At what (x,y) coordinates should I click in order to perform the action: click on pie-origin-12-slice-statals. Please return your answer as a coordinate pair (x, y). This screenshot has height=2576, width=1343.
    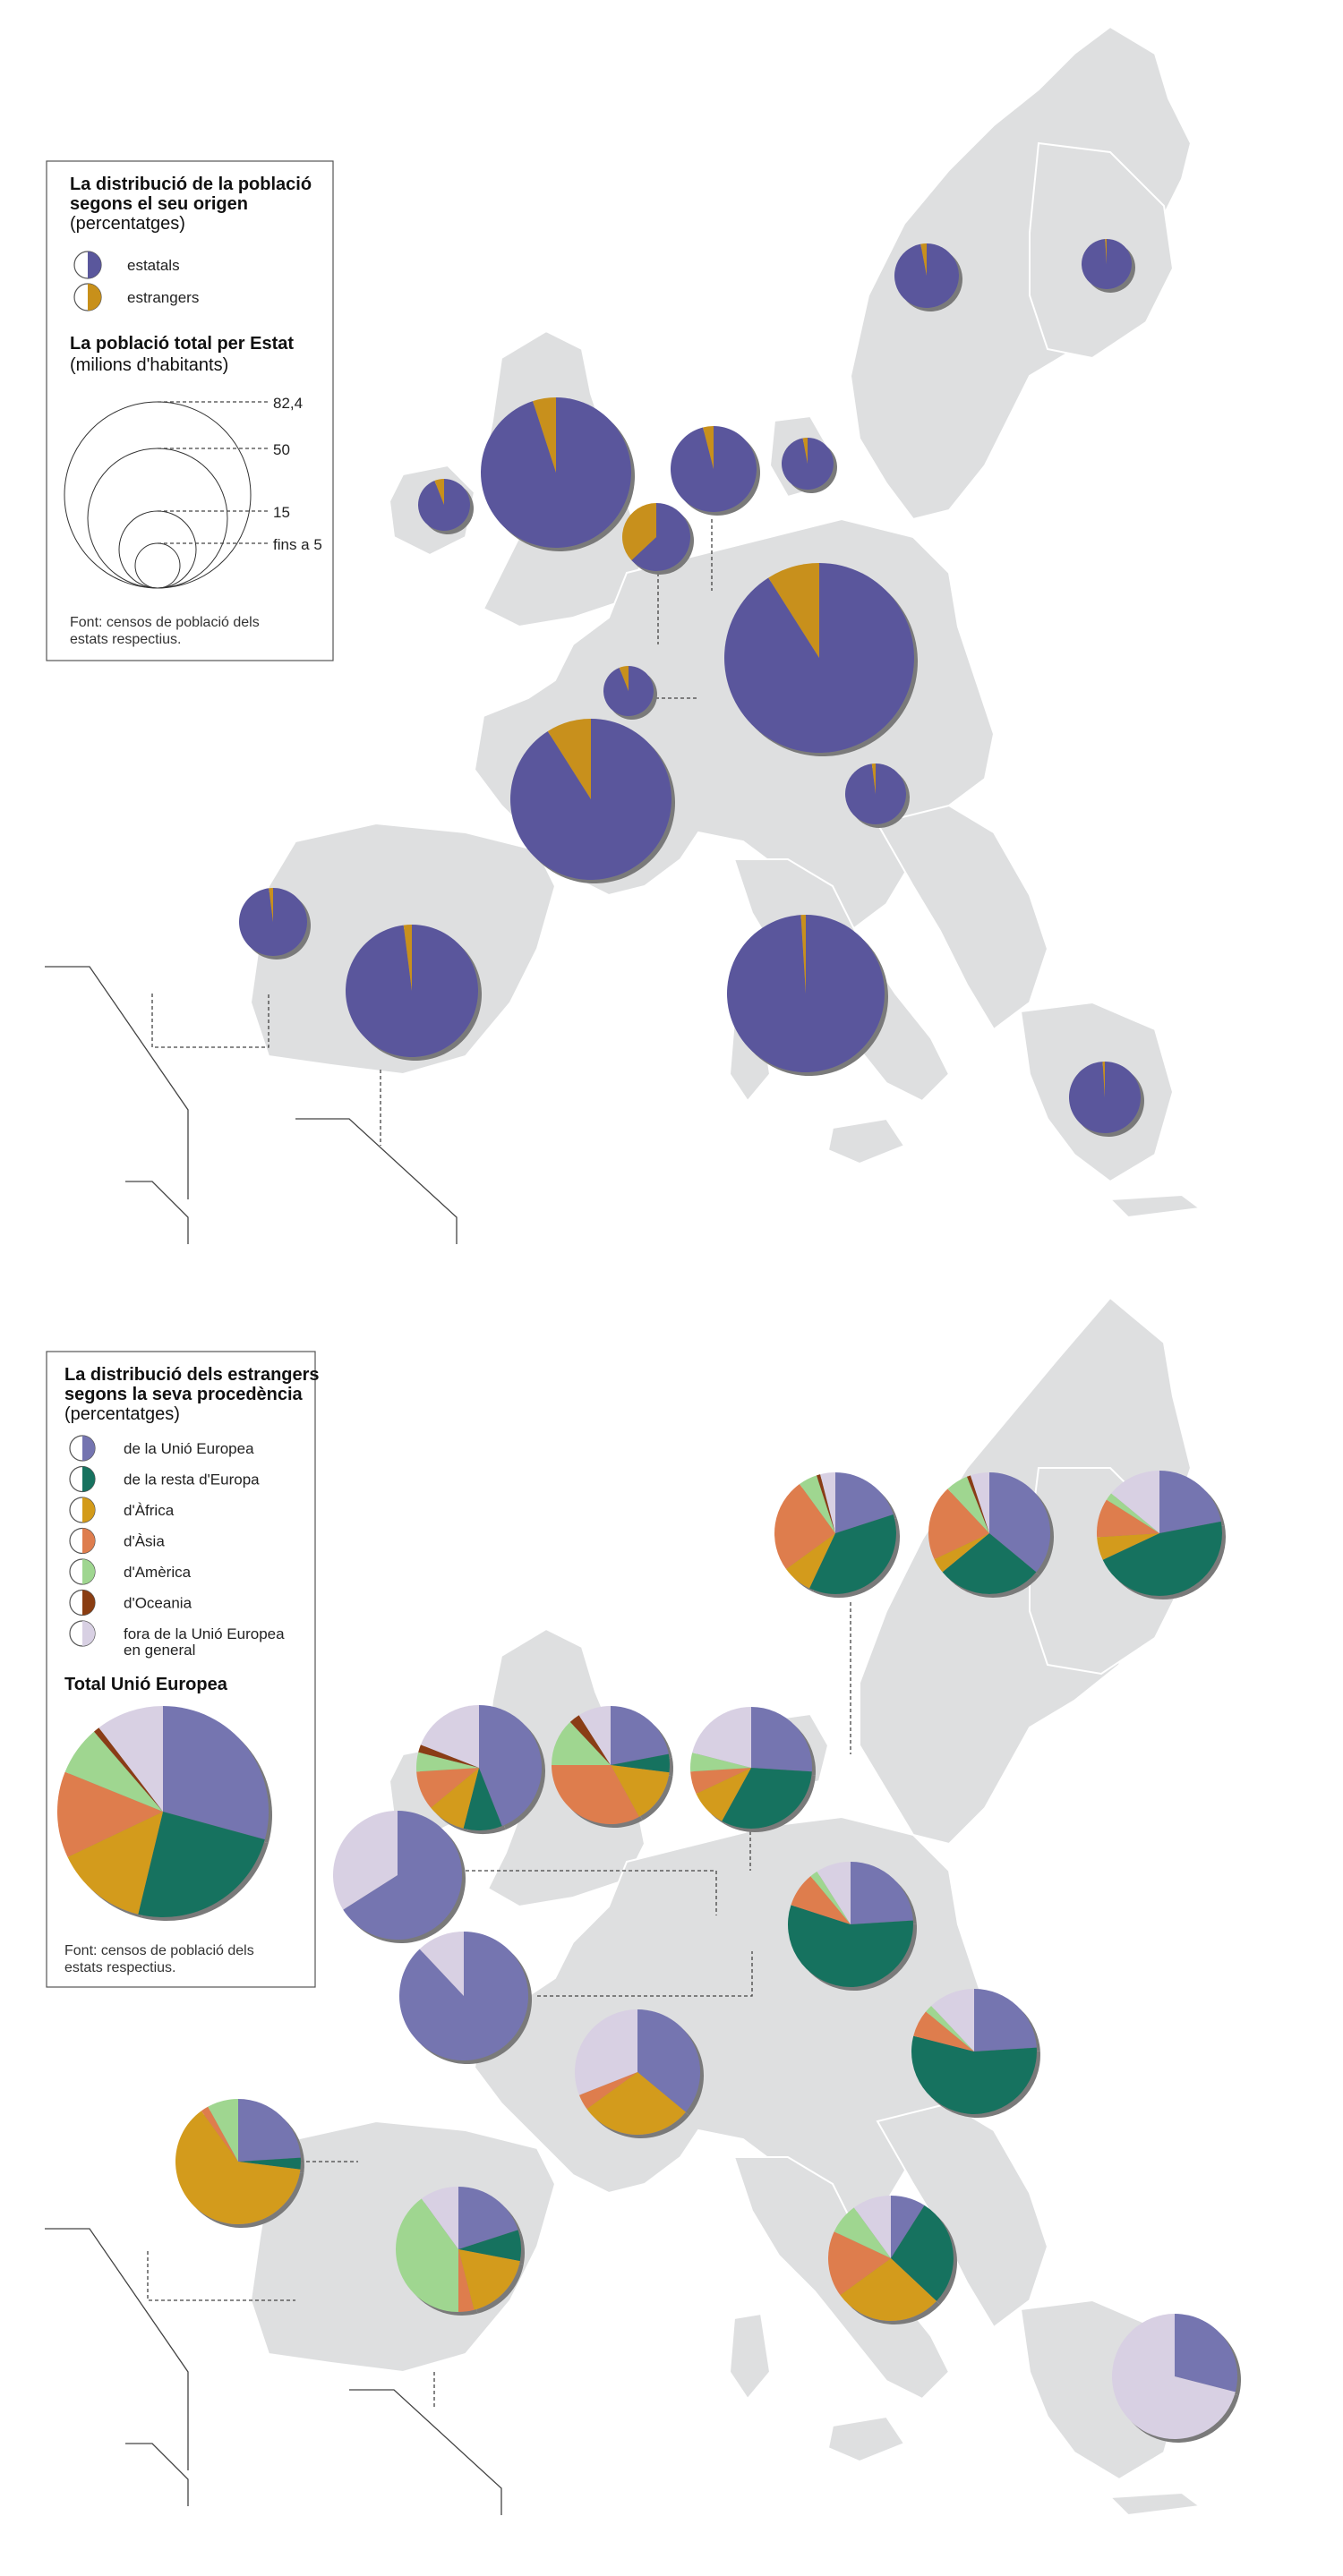
    Looking at the image, I should click on (272, 922).